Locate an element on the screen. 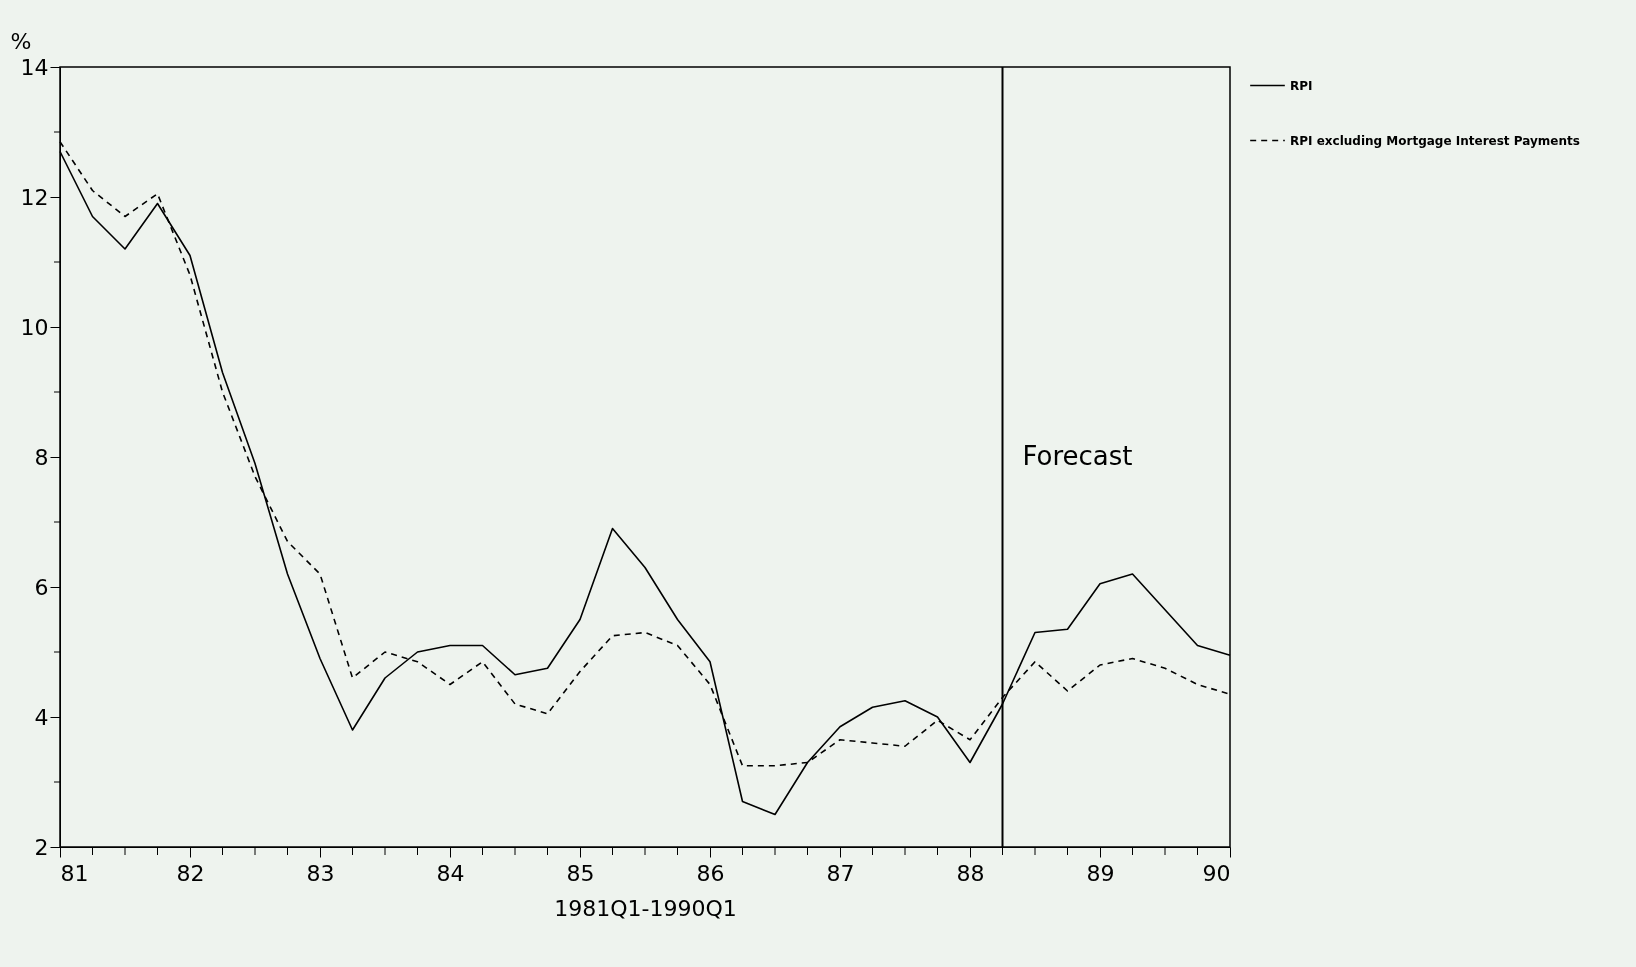 Image resolution: width=1636 pixels, height=967 pixels. ref-line-label: Forecast is located at coordinates (1077, 456).